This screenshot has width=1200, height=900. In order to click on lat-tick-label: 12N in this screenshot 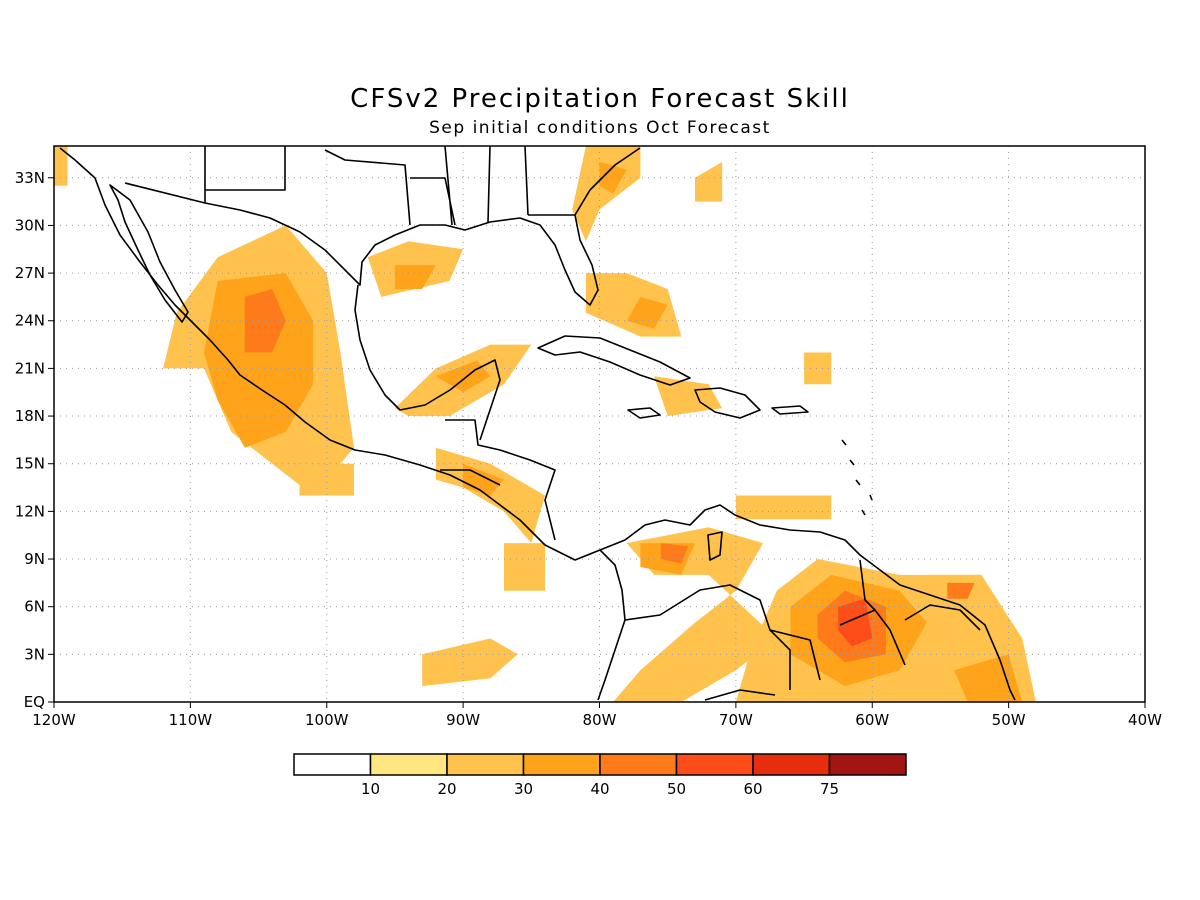, I will do `click(30, 511)`.